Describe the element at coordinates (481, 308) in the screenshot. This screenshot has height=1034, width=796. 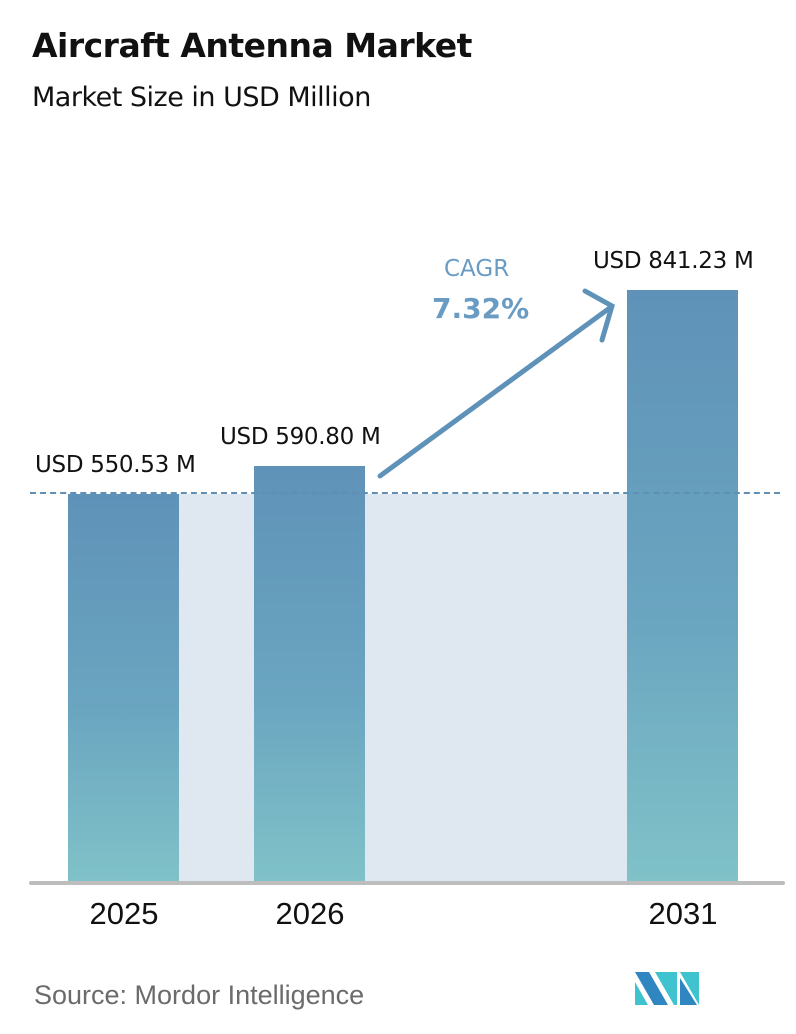
I see `cagr-value: 7.32%` at that location.